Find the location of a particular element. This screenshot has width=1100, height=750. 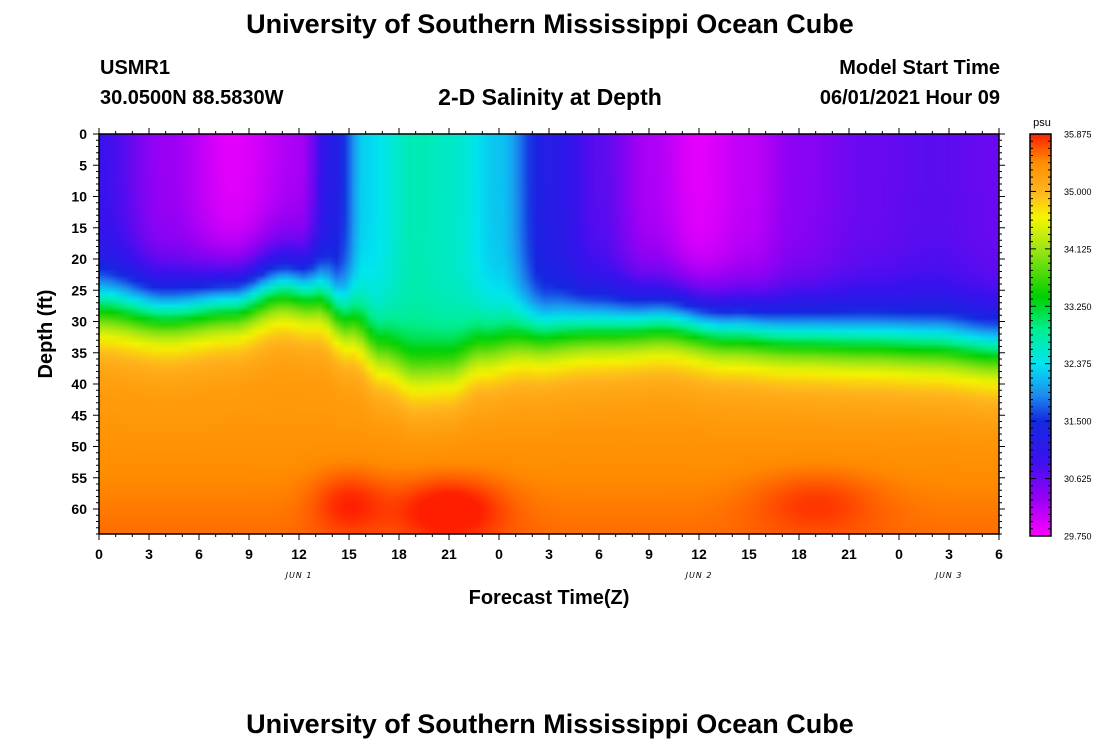

model-start-time: 06/01/2021 Hour 09 is located at coordinates (909, 98).